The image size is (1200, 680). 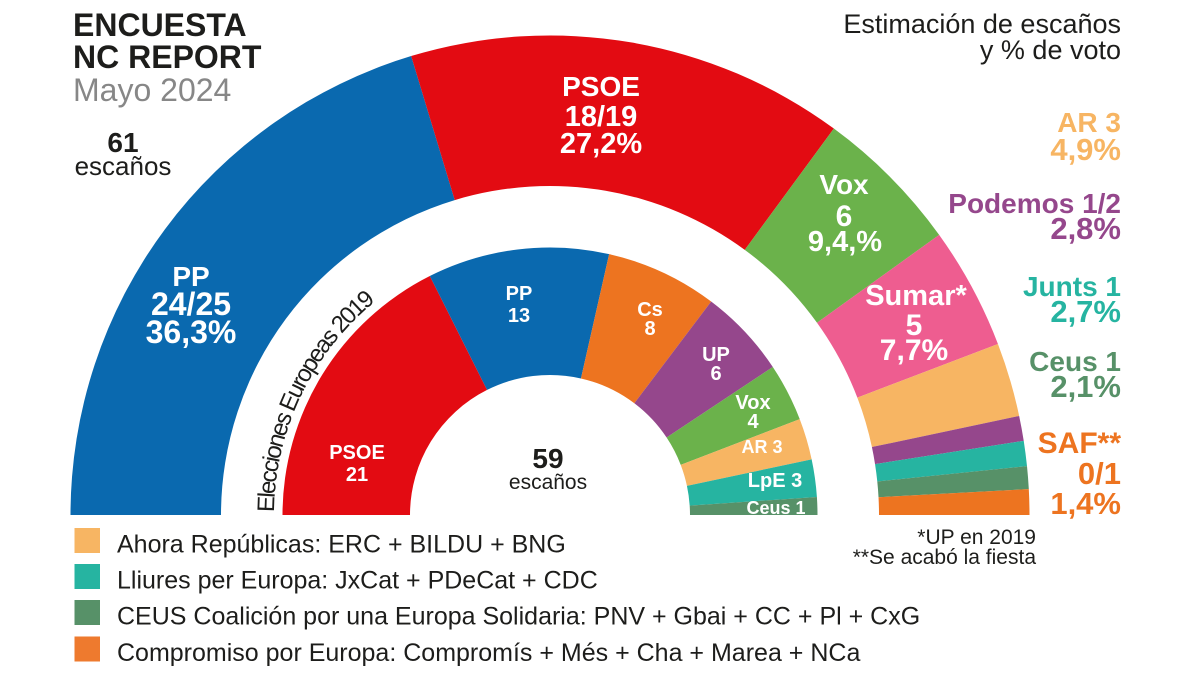 I want to click on svg-text: Mayo 2024, so click(x=152, y=90).